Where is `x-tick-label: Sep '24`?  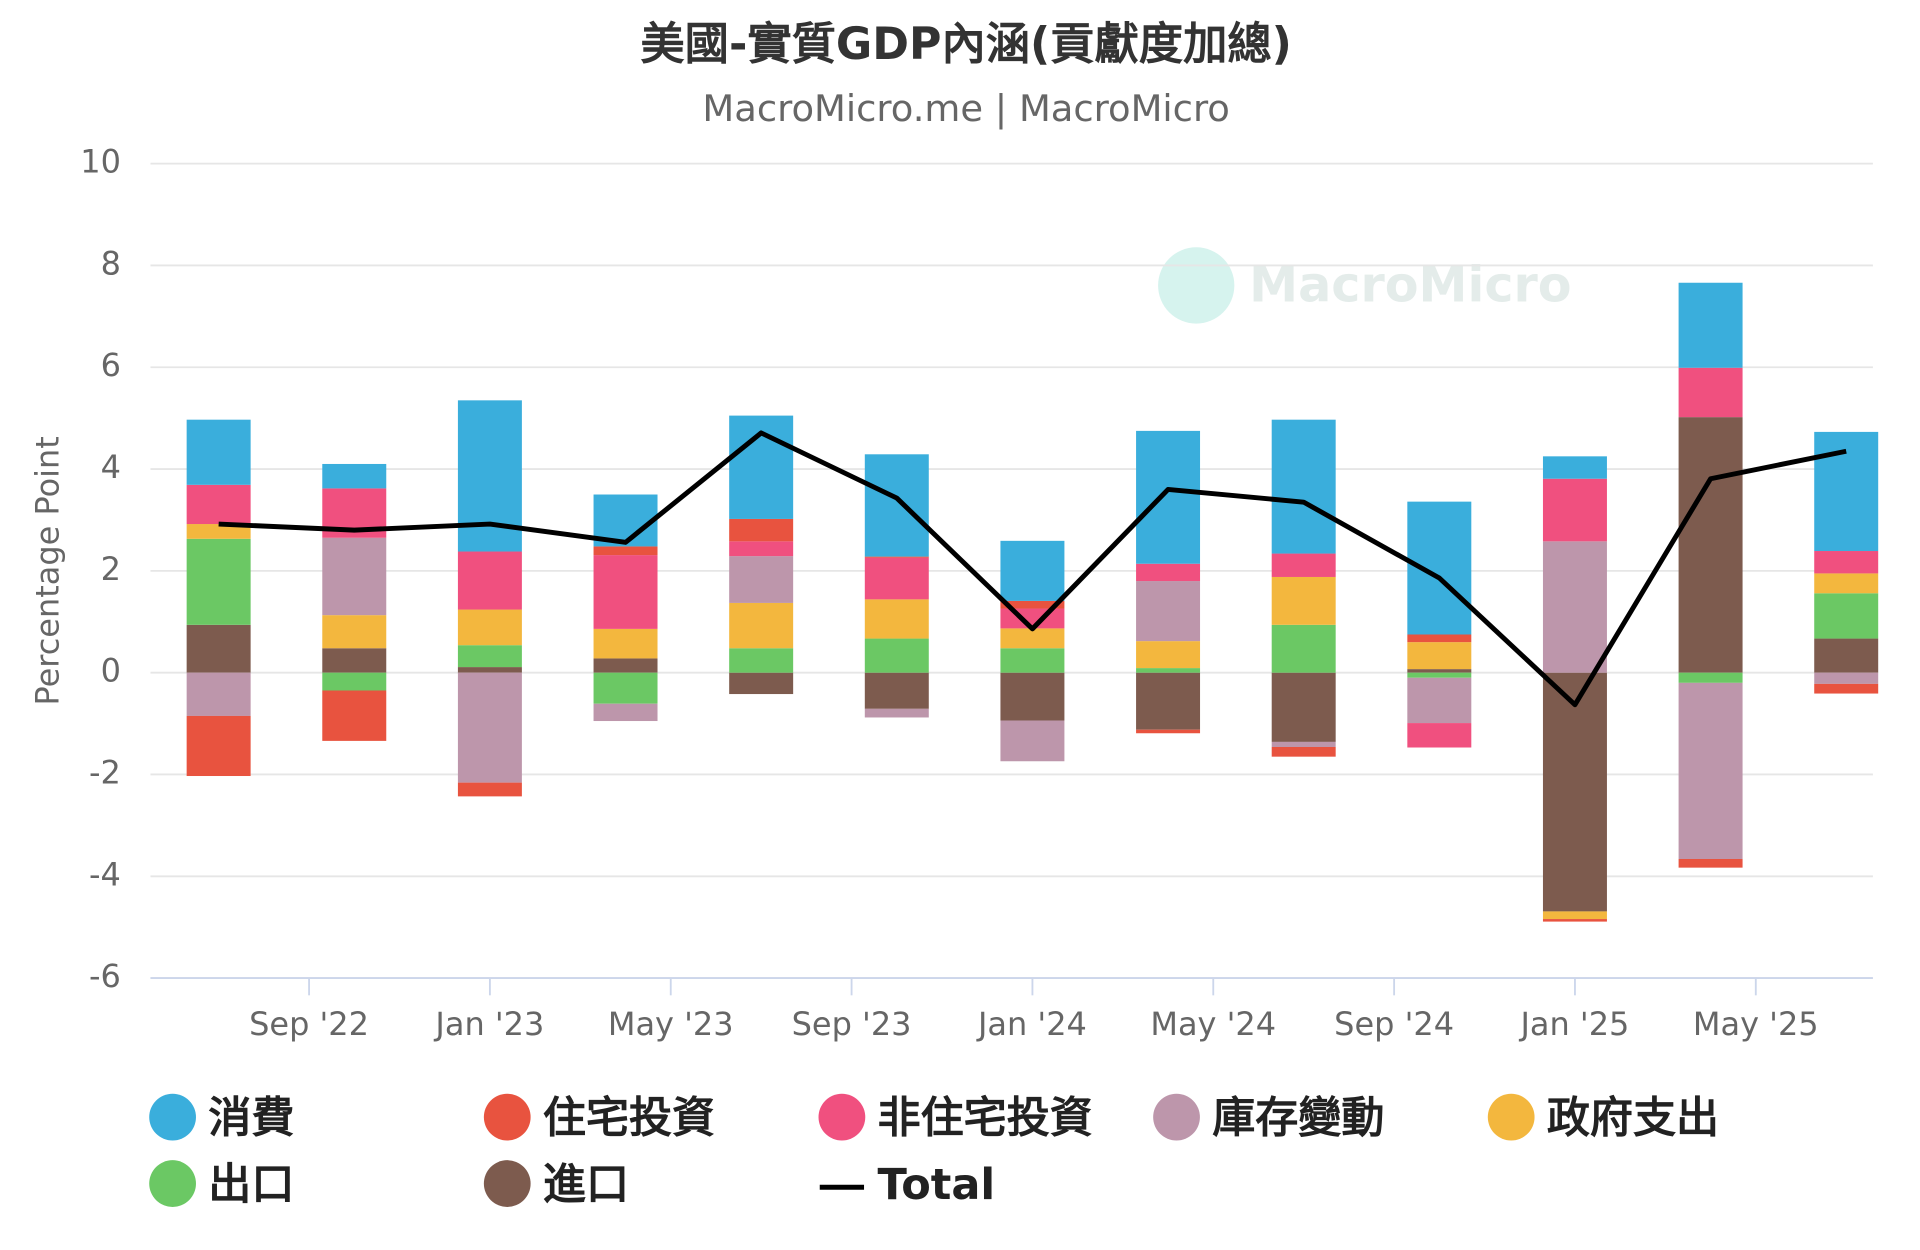 x-tick-label: Sep '24 is located at coordinates (1394, 1024).